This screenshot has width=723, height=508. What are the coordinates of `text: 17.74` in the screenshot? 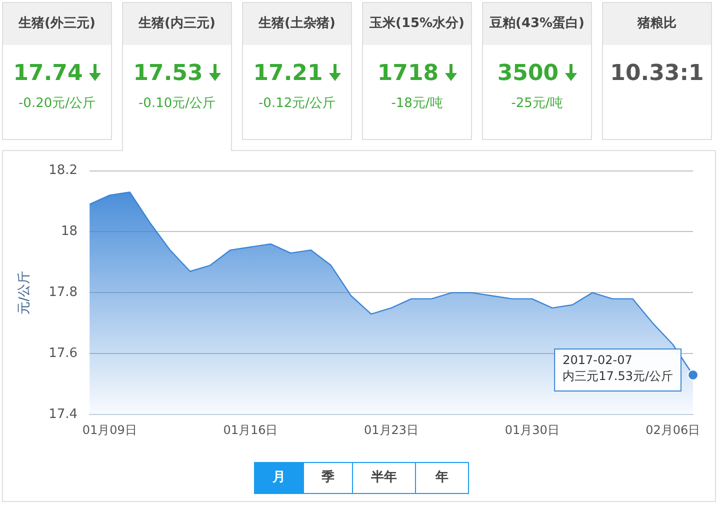 It's located at (48, 73).